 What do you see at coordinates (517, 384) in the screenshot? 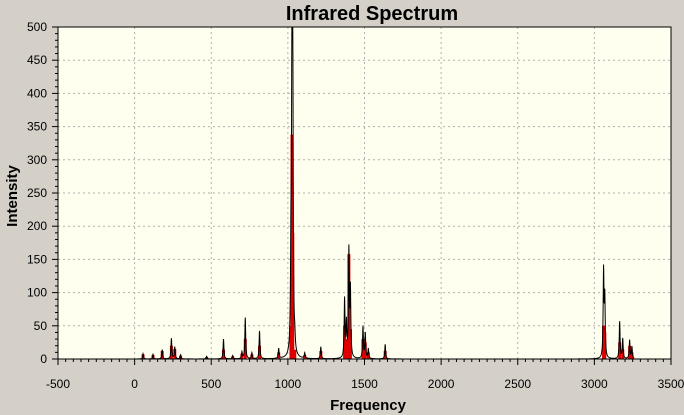
I see `x-tick-label: 2500` at bounding box center [517, 384].